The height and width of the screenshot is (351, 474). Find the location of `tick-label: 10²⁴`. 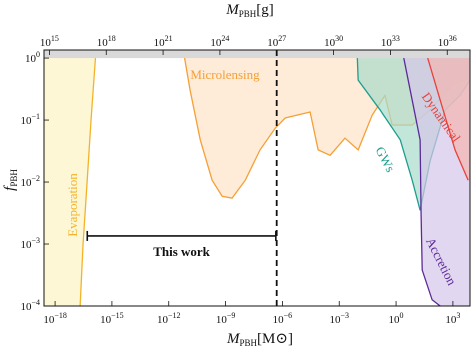

tick-label: 10²⁴ is located at coordinates (219, 41).